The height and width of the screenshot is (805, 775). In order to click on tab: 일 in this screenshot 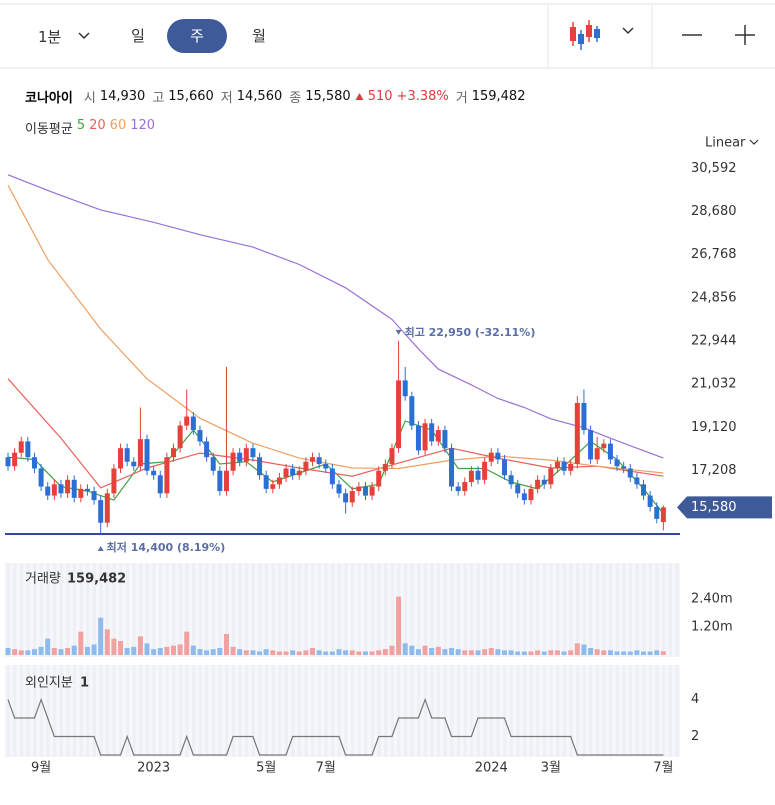, I will do `click(138, 36)`.